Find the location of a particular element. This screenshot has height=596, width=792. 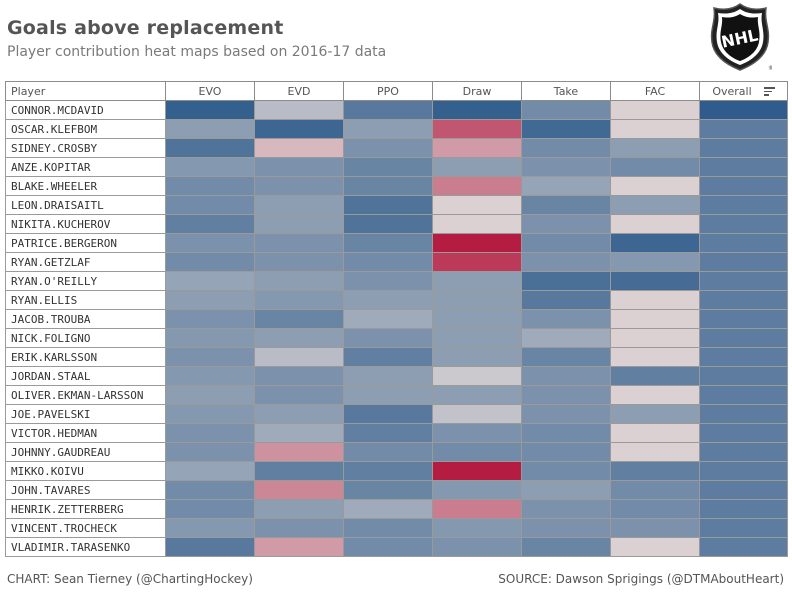

player-name: SIDNEY.CROSBY is located at coordinates (85, 148).